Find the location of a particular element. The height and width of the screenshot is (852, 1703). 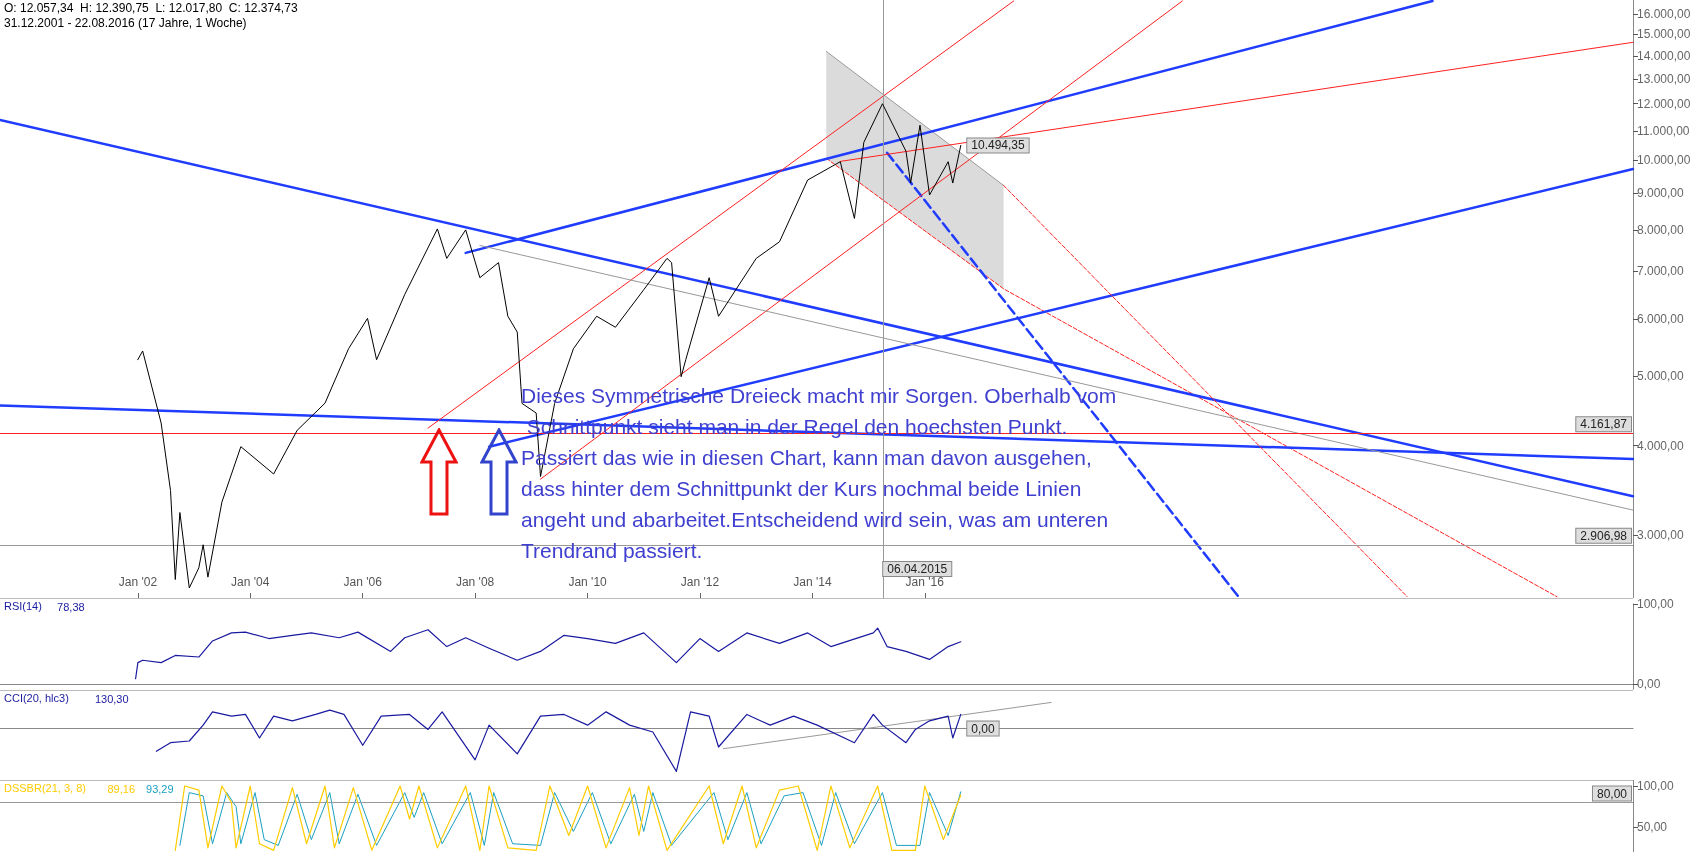

y-tick-label: 16.000,00 is located at coordinates (1664, 14).